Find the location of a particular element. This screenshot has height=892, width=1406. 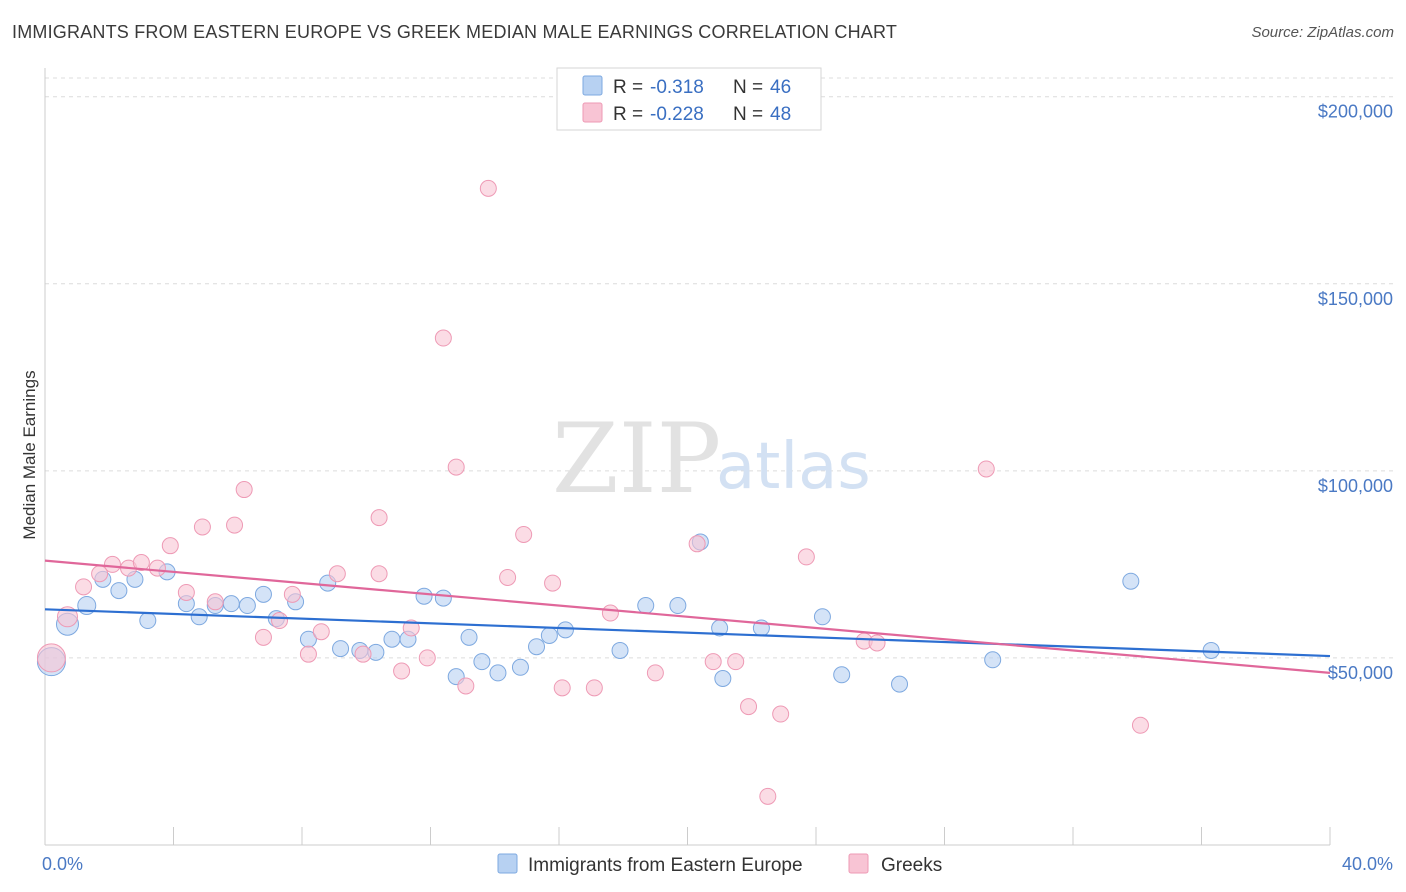

series-legend-label-pink: Greeks is located at coordinates (911, 865).